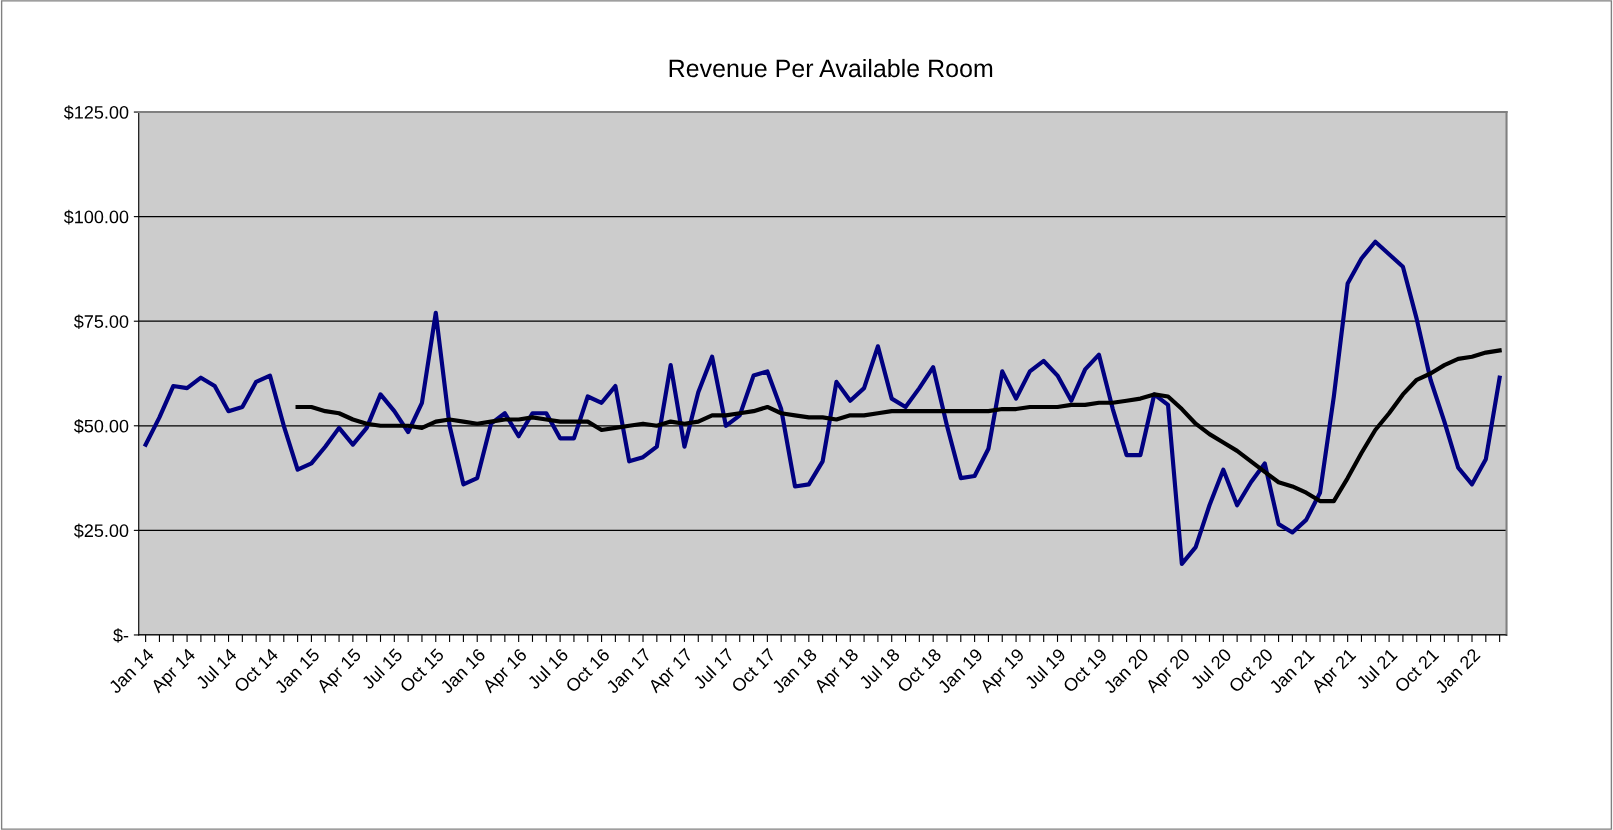  I want to click on y-tick-label: $75.00, so click(101, 321).